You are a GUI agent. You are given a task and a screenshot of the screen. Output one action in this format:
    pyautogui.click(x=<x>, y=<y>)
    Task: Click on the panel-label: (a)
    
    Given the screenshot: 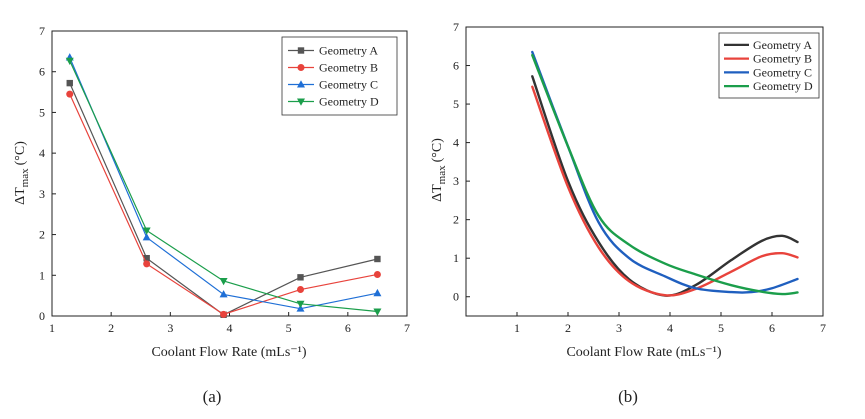 What is the action you would take?
    pyautogui.click(x=212, y=396)
    